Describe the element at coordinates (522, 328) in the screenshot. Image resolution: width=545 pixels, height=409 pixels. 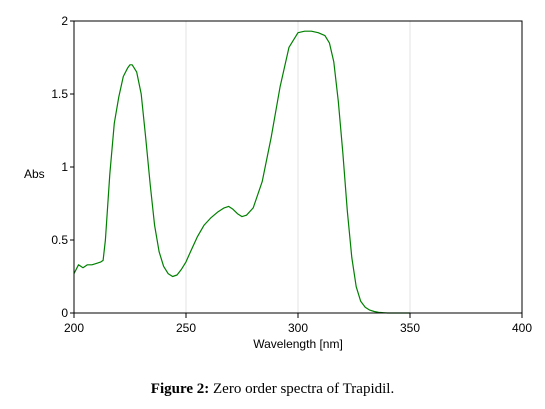
I see `x-tick-label: 400` at that location.